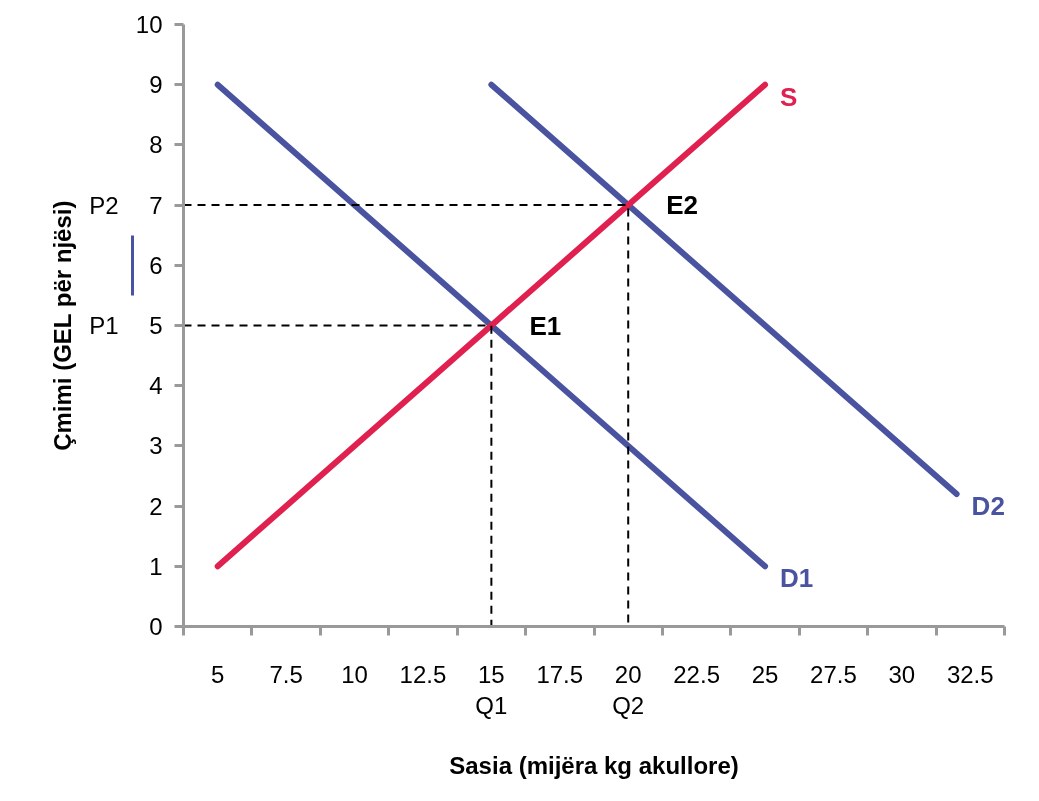 The height and width of the screenshot is (801, 1039). I want to click on x-tick-label: 12.5, so click(423, 674).